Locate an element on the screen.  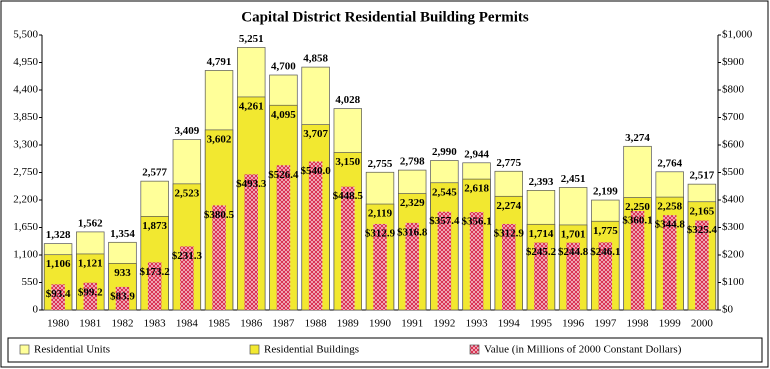
data-label: 1,873 is located at coordinates (154, 226).